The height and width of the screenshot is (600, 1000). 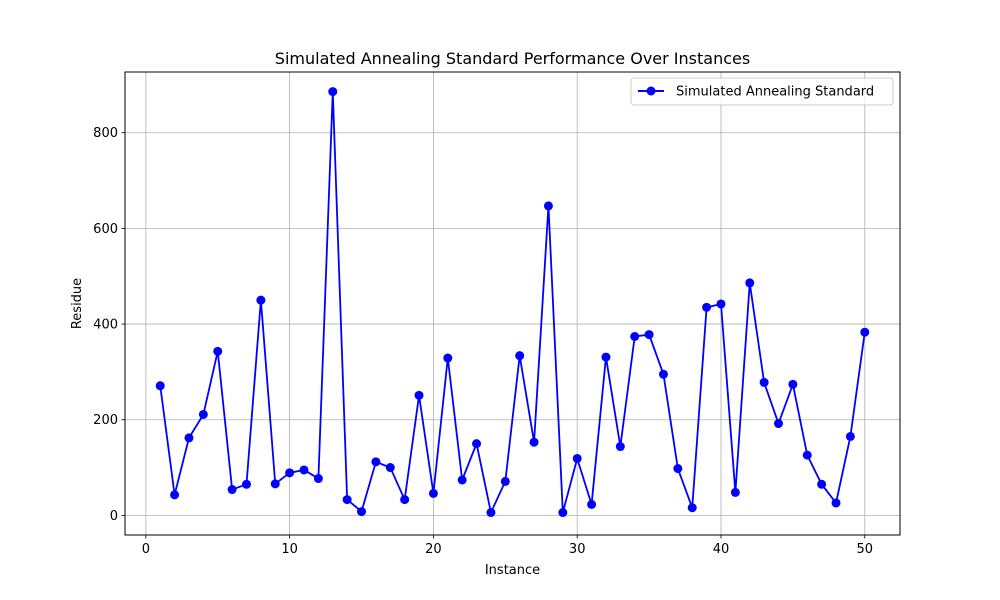 What do you see at coordinates (114, 516) in the screenshot?
I see `y-tick-label: 0` at bounding box center [114, 516].